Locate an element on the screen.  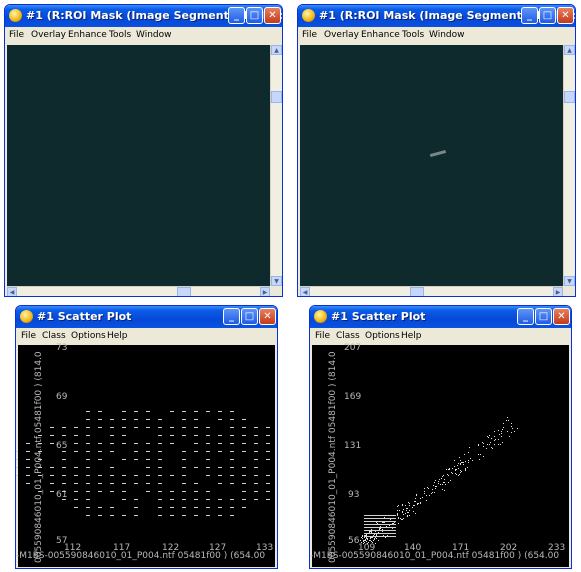
x-tick-label: 171 is located at coordinates (461, 548).